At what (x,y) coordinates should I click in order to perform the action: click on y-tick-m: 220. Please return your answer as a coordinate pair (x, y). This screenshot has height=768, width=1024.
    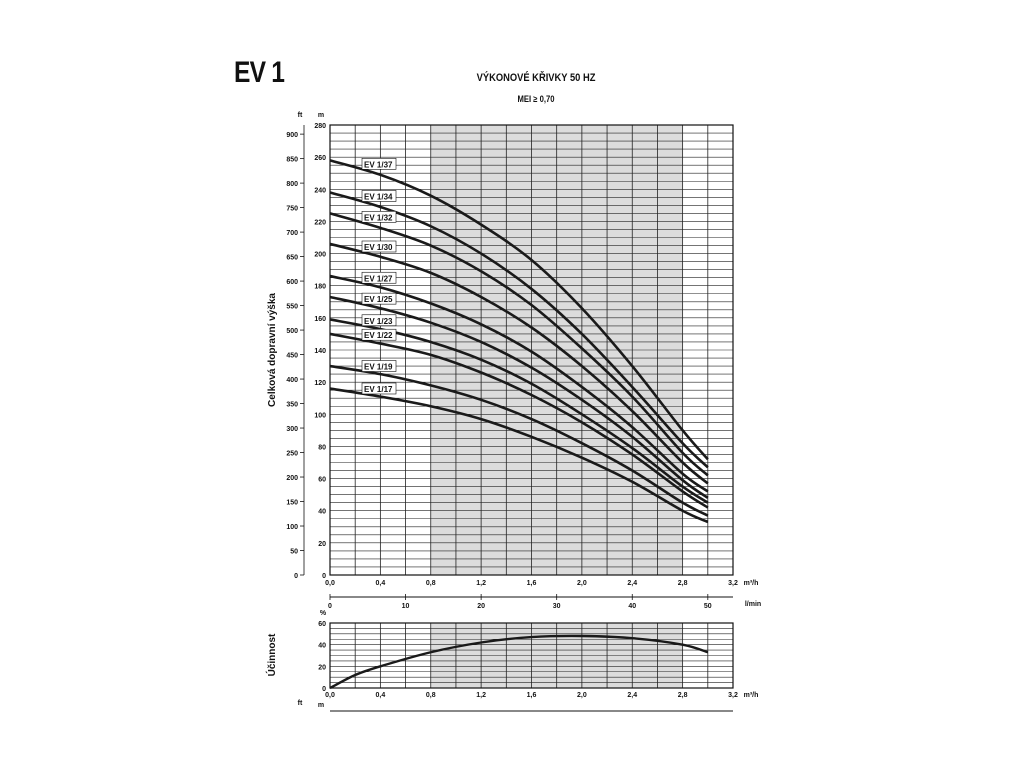
    Looking at the image, I should click on (320, 222).